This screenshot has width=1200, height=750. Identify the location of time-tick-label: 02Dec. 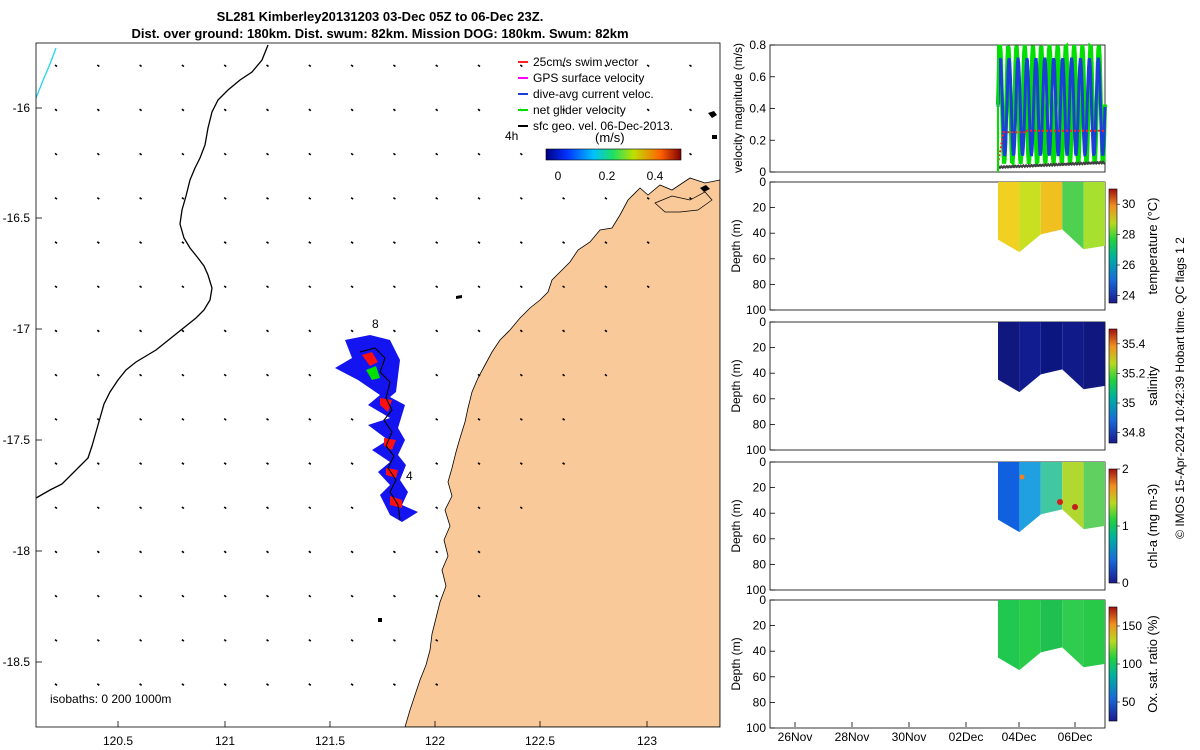
(966, 737).